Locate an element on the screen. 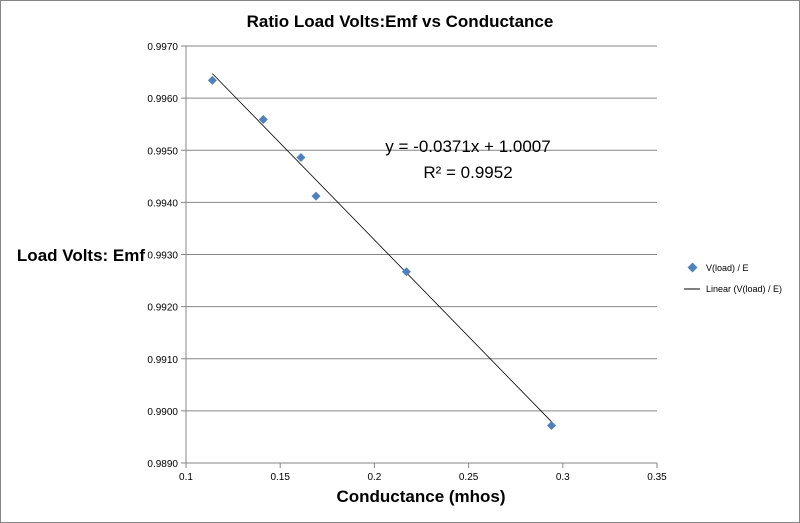  y-tick-label: 0.9930 is located at coordinates (162, 256).